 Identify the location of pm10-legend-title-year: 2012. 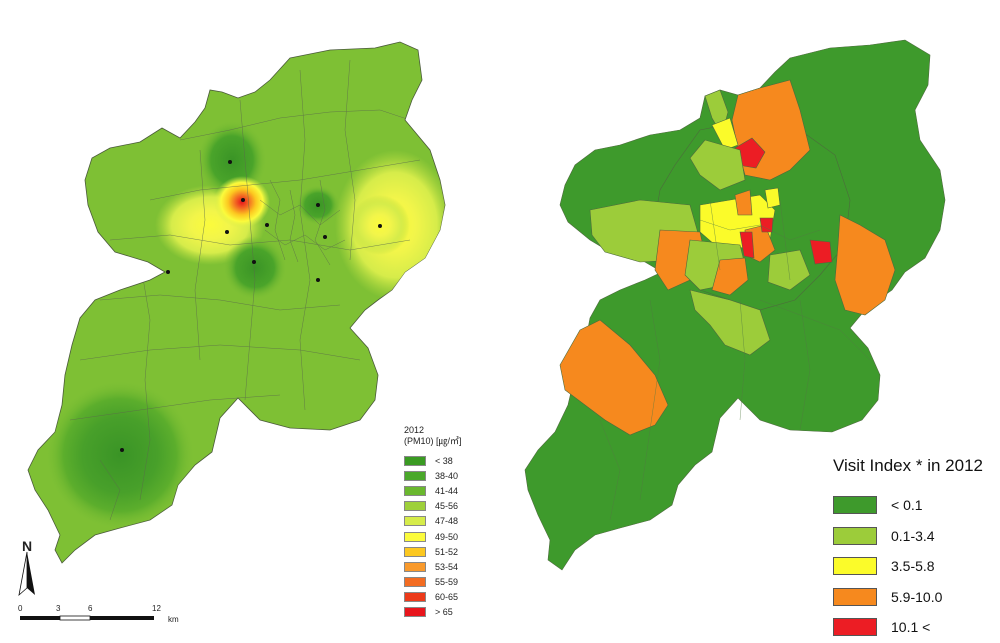
(414, 430).